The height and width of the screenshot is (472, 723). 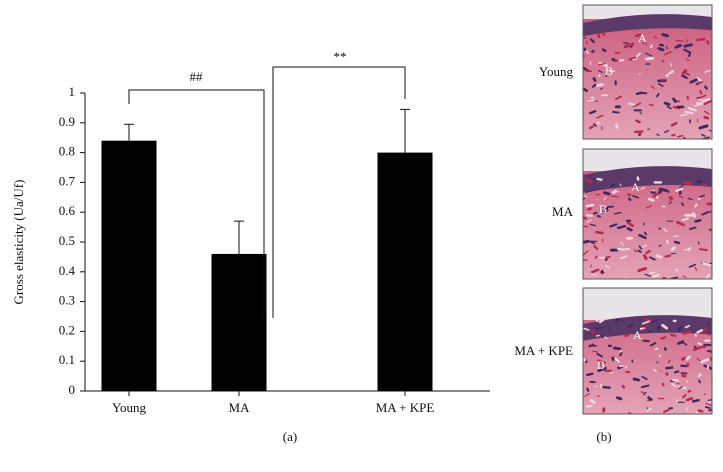 What do you see at coordinates (642, 38) in the screenshot?
I see `marker: A` at bounding box center [642, 38].